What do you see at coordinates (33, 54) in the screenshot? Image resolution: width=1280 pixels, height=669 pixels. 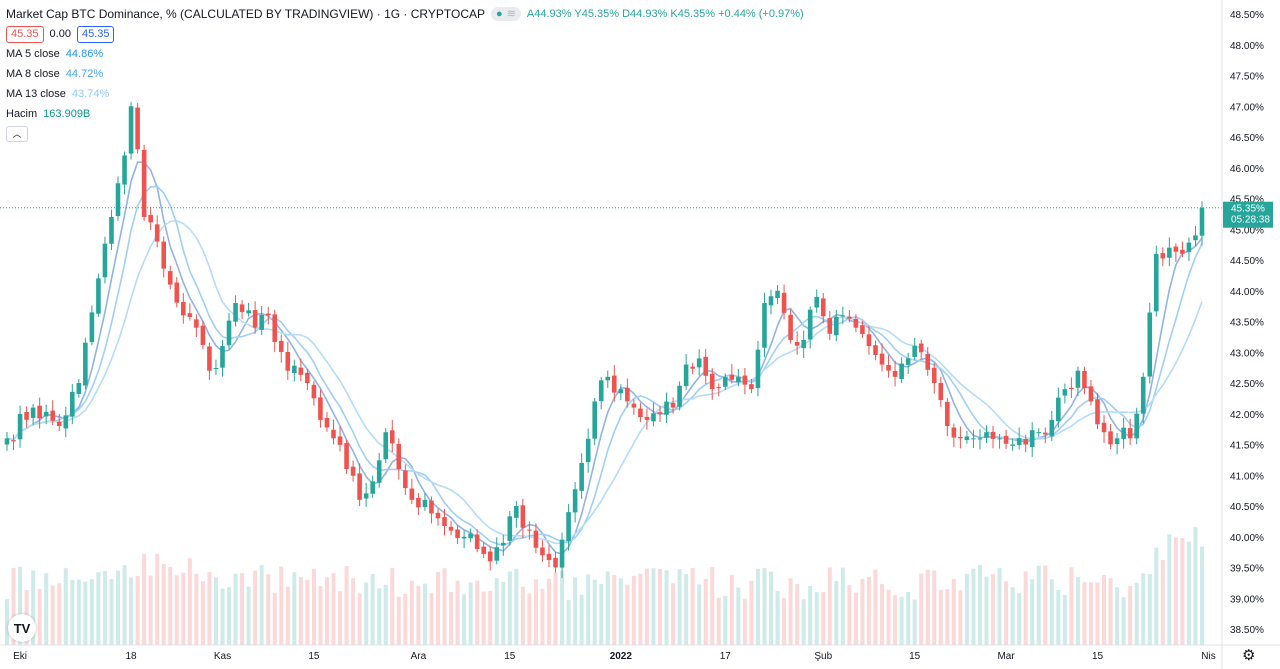 I see `indicator-label: MA 5 close` at bounding box center [33, 54].